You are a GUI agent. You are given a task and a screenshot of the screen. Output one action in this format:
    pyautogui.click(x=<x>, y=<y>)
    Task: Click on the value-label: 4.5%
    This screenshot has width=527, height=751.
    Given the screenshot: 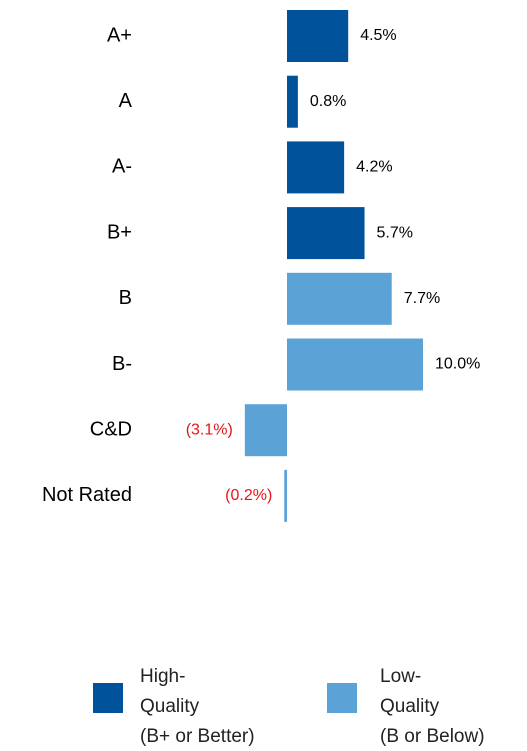 What is the action you would take?
    pyautogui.click(x=378, y=35)
    